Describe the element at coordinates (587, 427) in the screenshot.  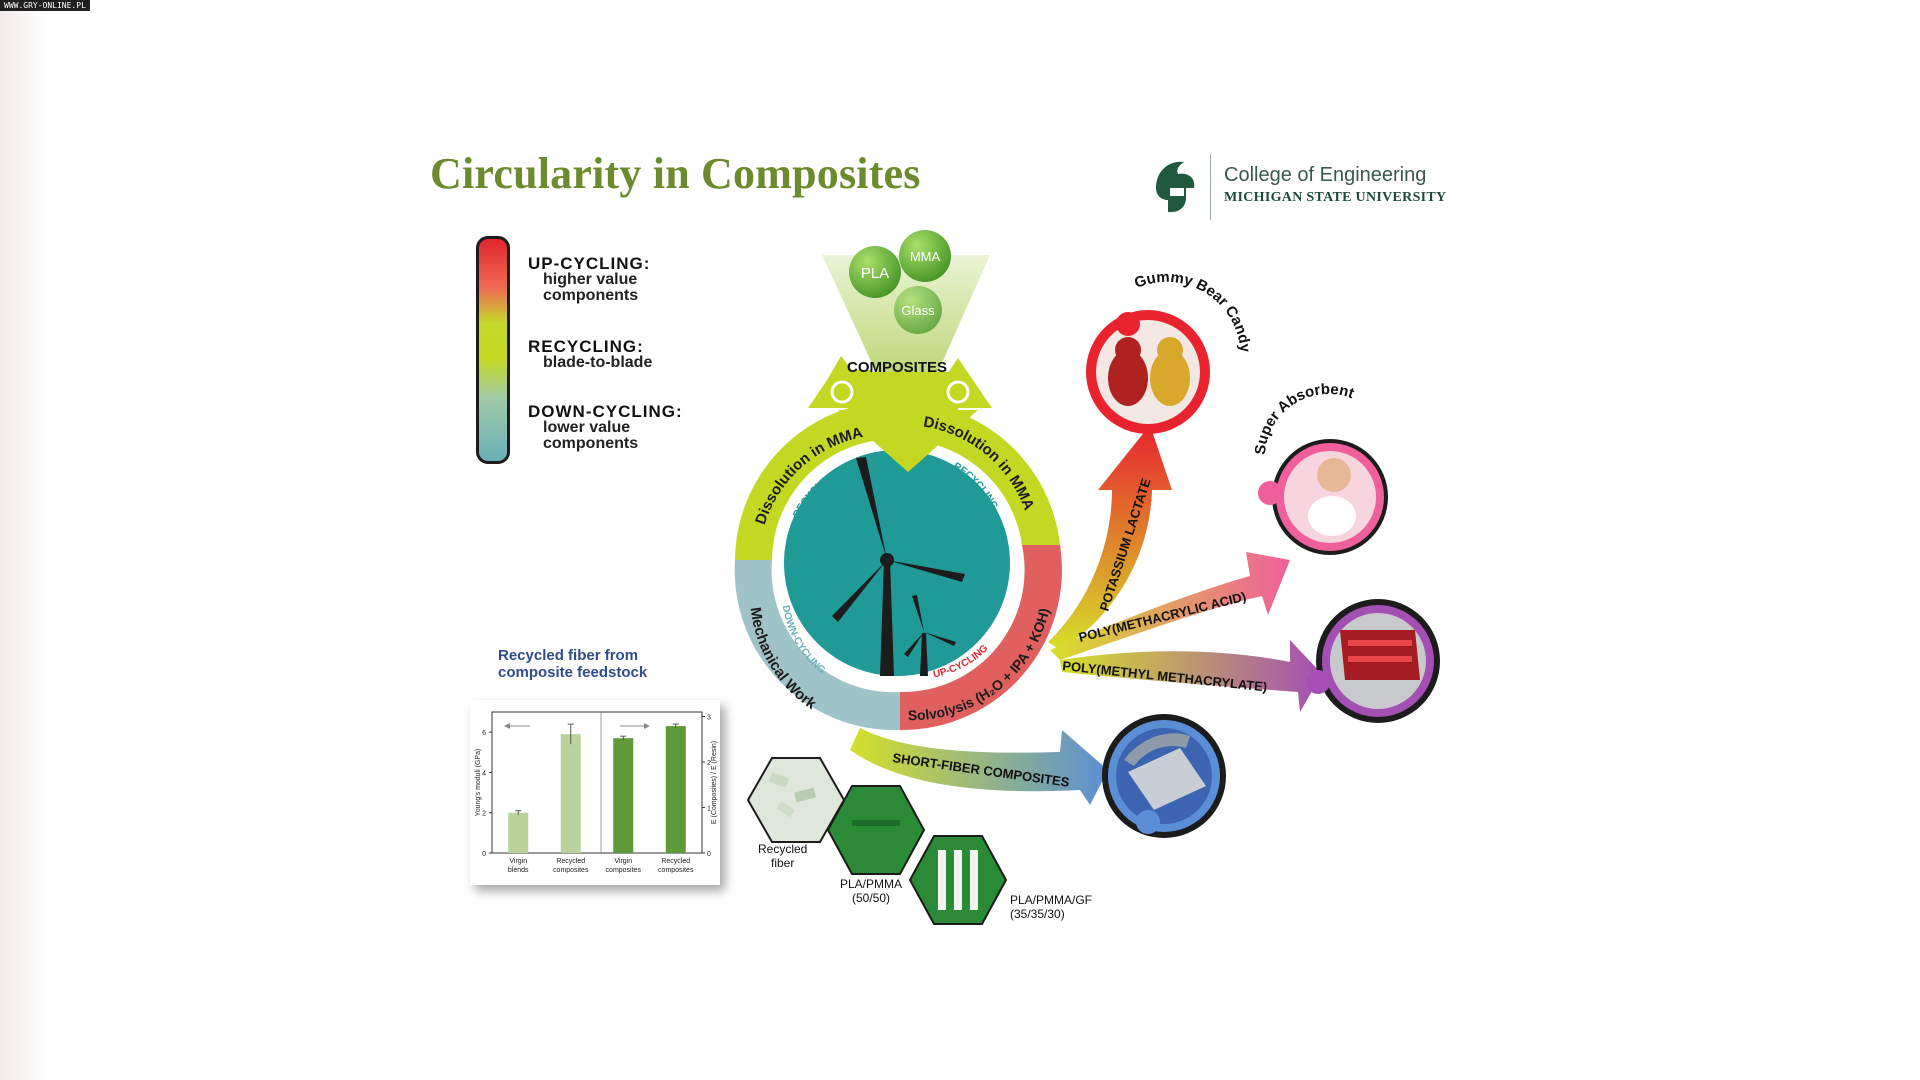
I see `legend-downcycling-sub-1: lower value` at that location.